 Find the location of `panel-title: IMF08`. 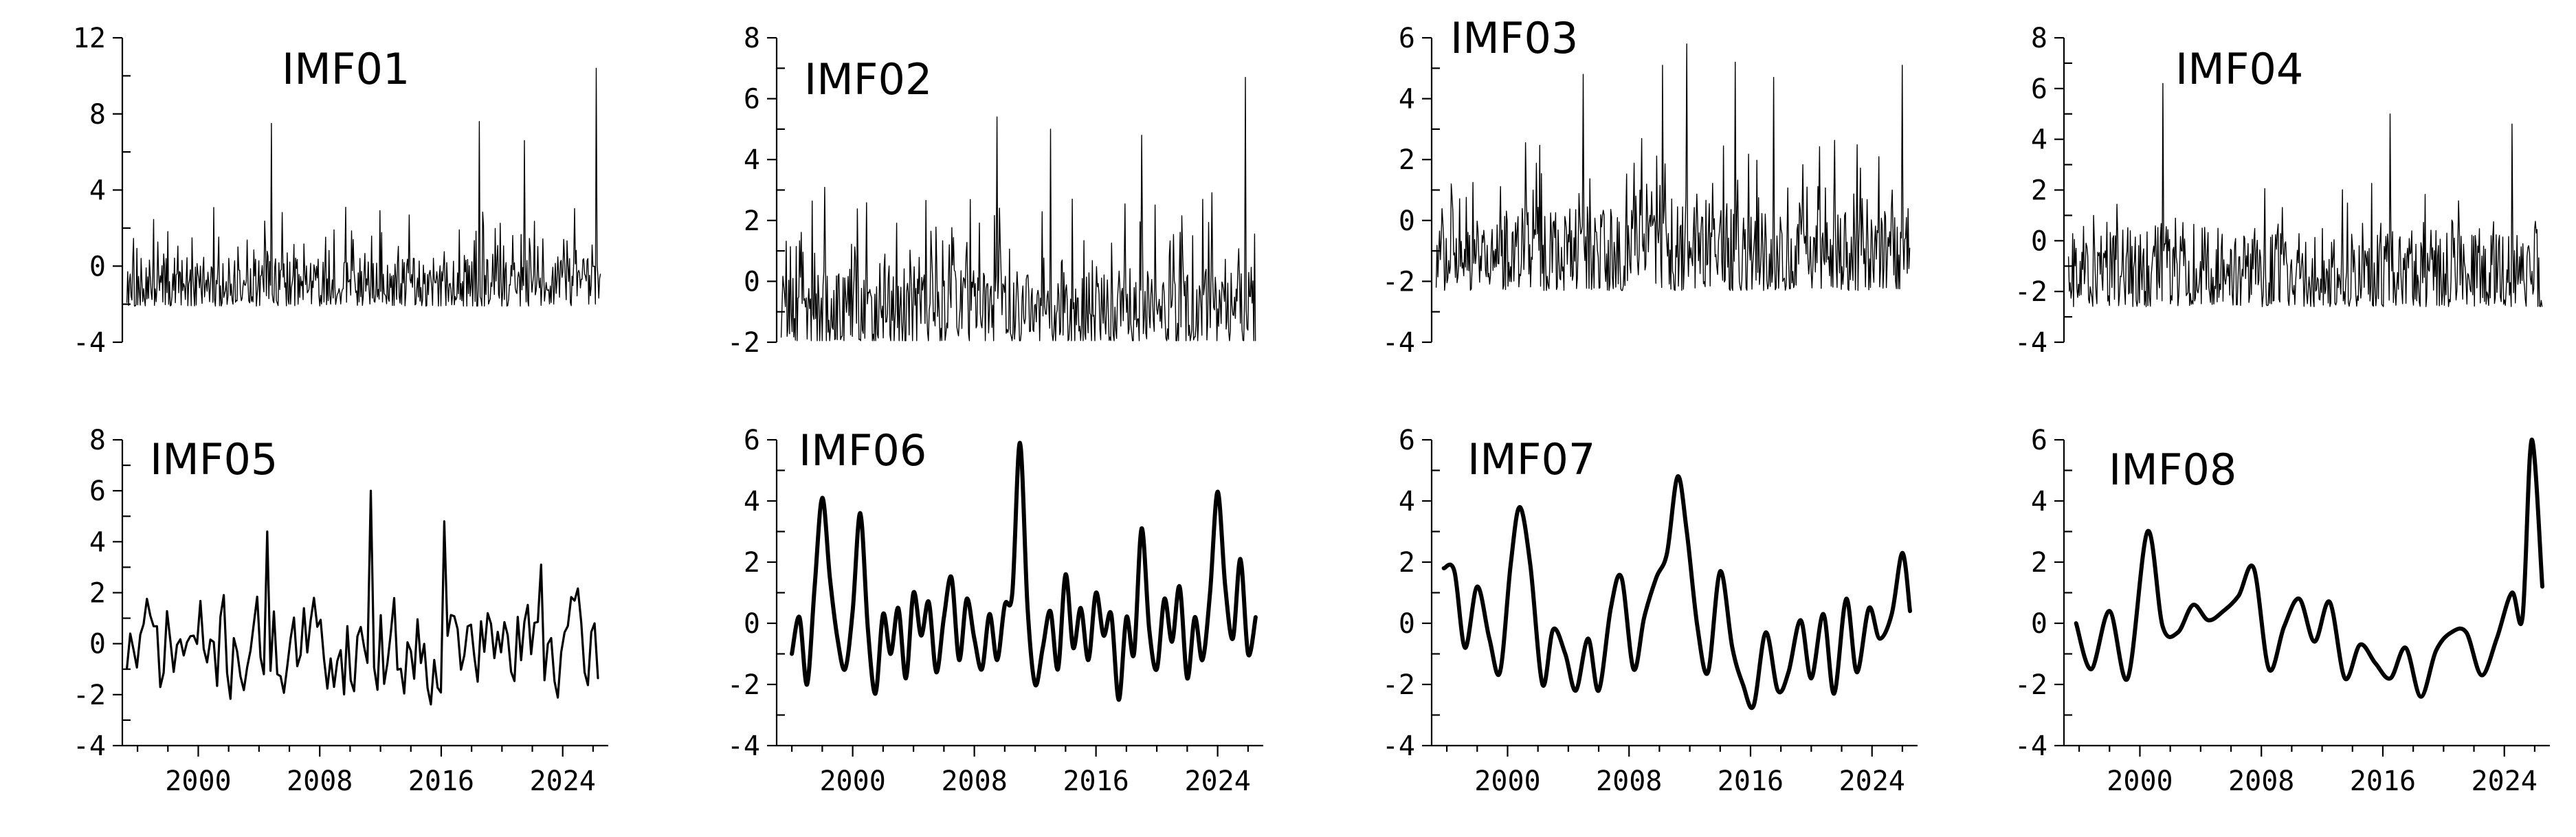

panel-title: IMF08 is located at coordinates (2172, 470).